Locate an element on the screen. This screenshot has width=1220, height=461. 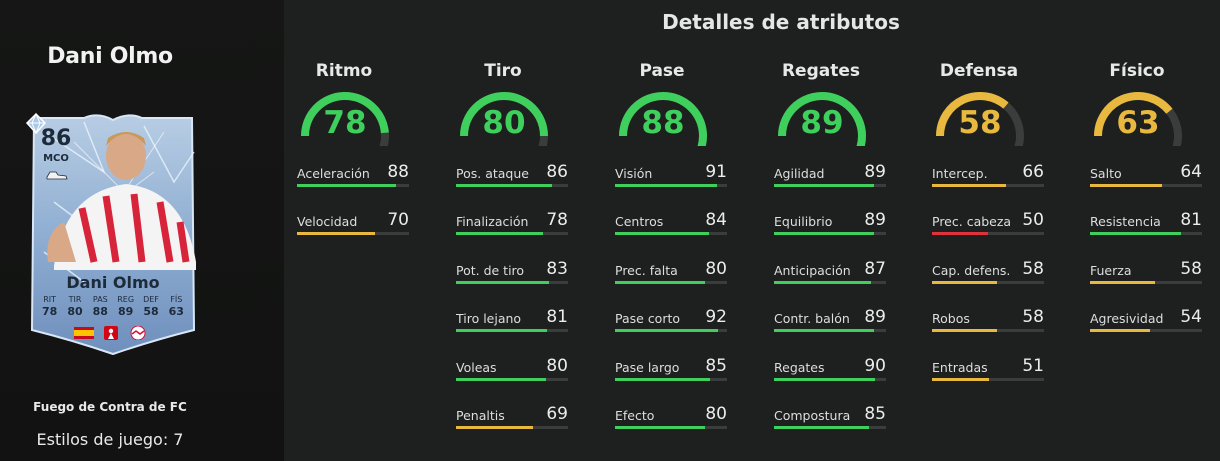
attribute-row: Fuerza 58 is located at coordinates (1155, 270).